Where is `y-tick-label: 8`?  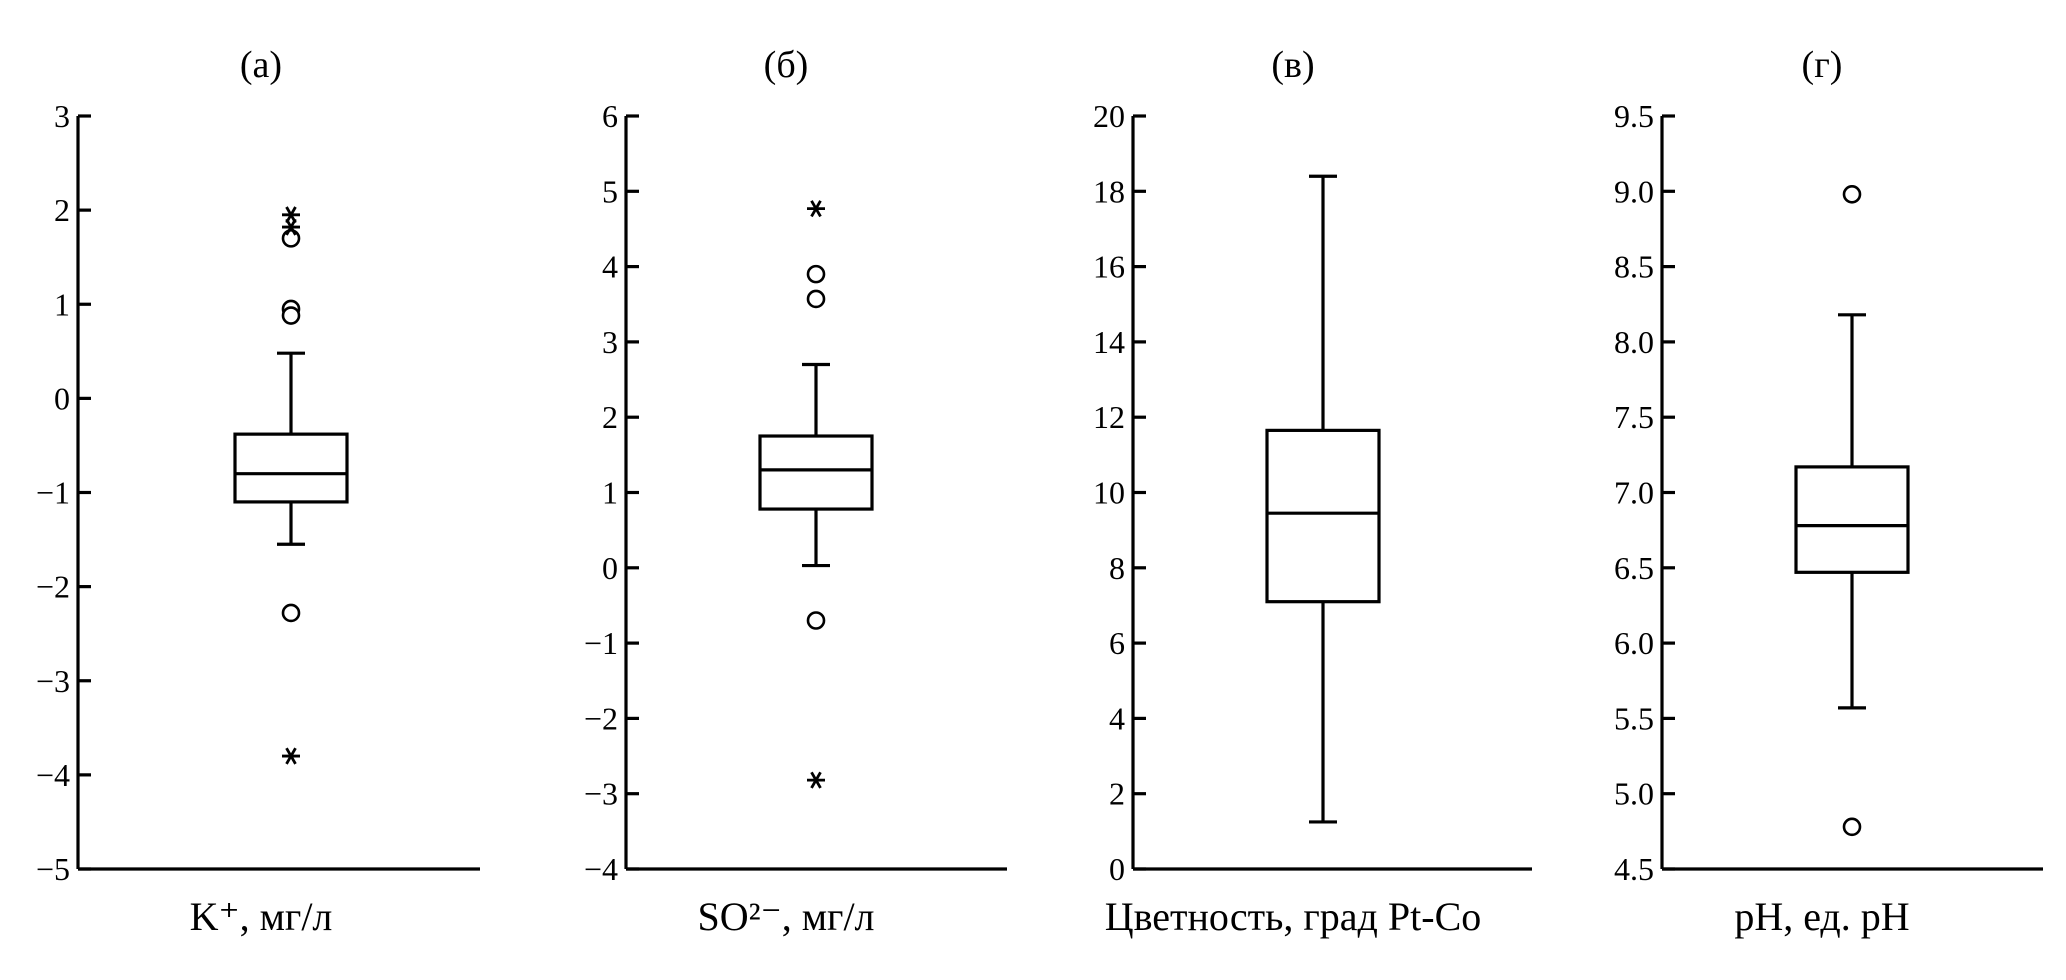
y-tick-label: 8 is located at coordinates (1117, 568).